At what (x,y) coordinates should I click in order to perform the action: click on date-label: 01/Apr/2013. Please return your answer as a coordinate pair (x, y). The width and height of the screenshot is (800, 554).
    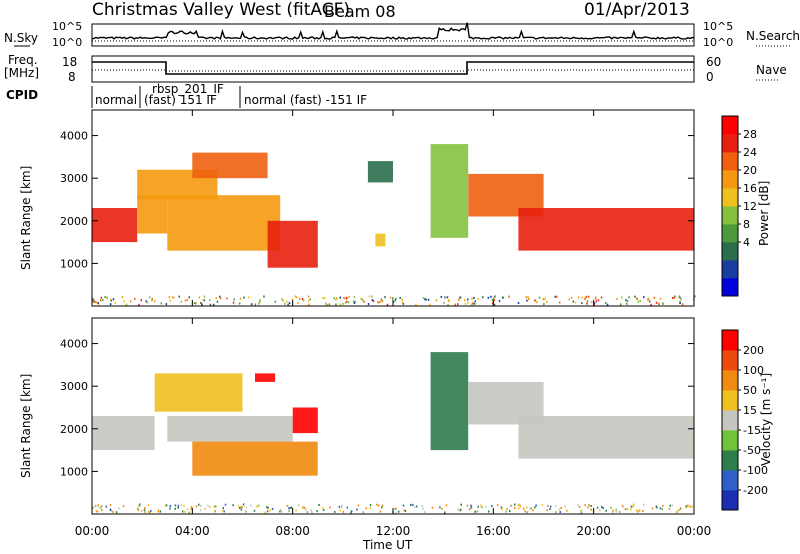
    Looking at the image, I should click on (637, 10).